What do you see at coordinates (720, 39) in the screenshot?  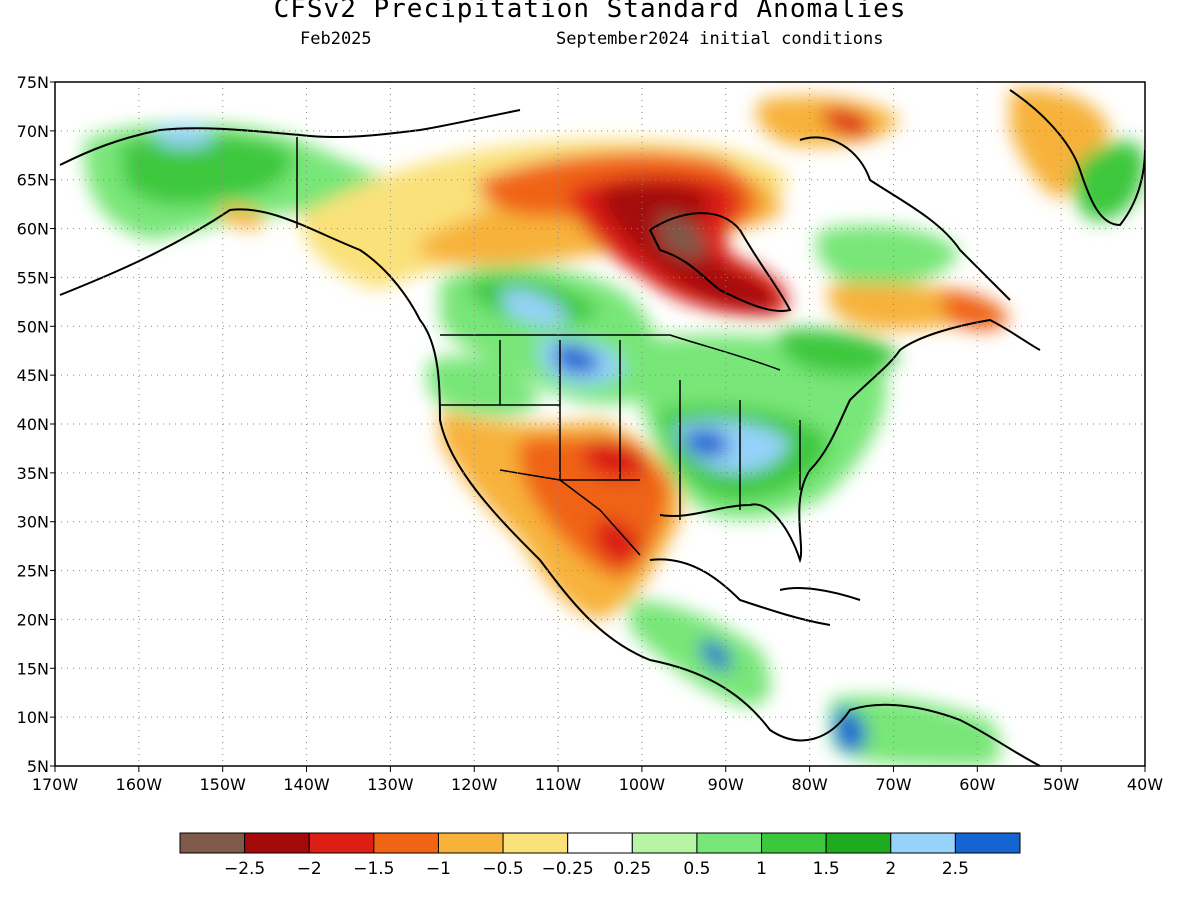 I see `initial-conditions: September2024 initial conditions` at bounding box center [720, 39].